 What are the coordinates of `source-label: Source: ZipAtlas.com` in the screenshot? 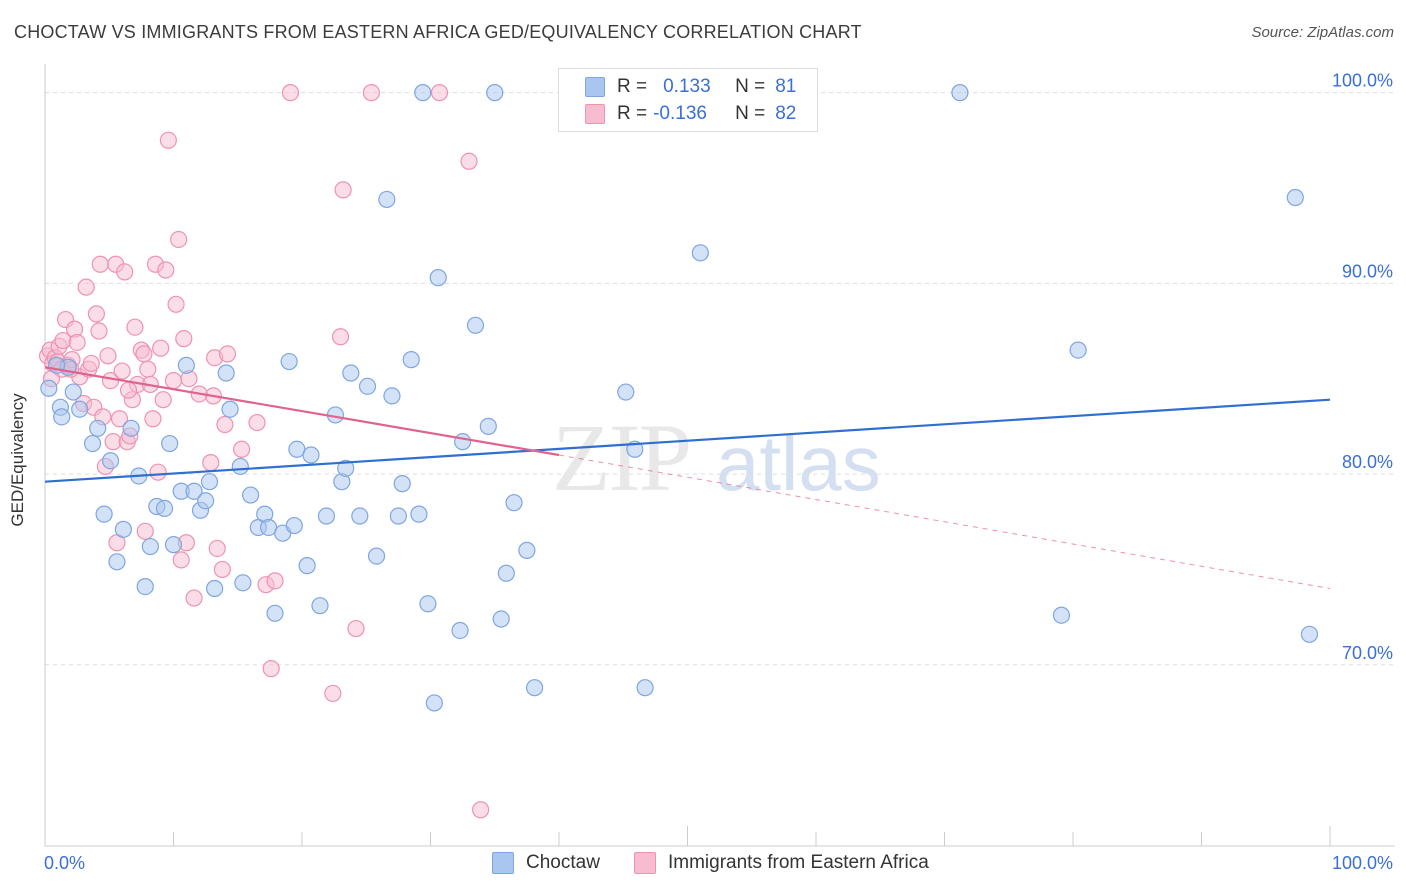 It's located at (1322, 32).